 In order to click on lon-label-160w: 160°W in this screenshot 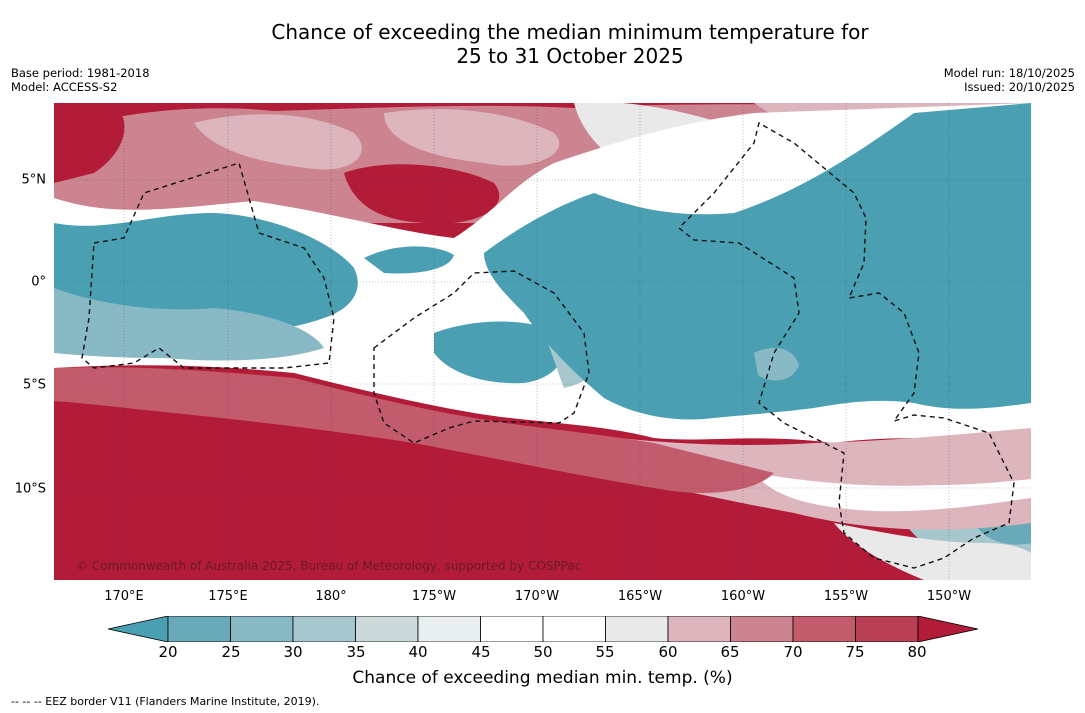, I will do `click(743, 596)`.